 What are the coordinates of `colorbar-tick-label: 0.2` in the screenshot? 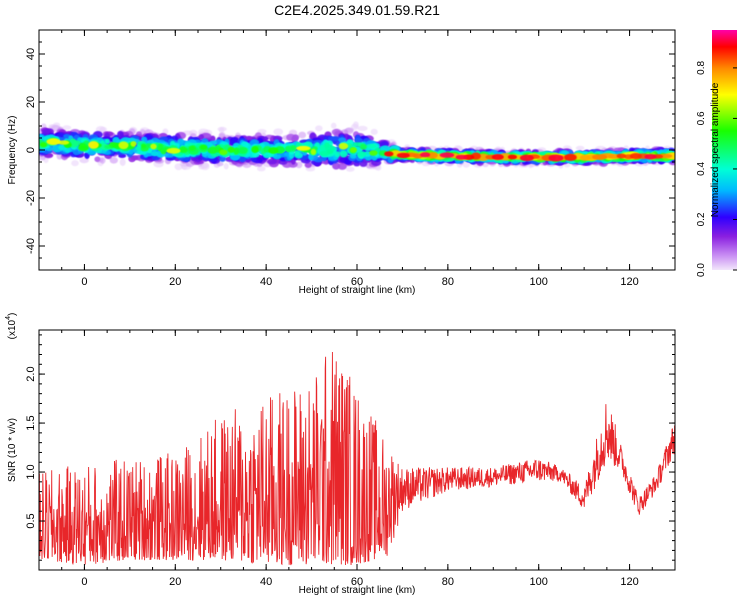 It's located at (701, 219).